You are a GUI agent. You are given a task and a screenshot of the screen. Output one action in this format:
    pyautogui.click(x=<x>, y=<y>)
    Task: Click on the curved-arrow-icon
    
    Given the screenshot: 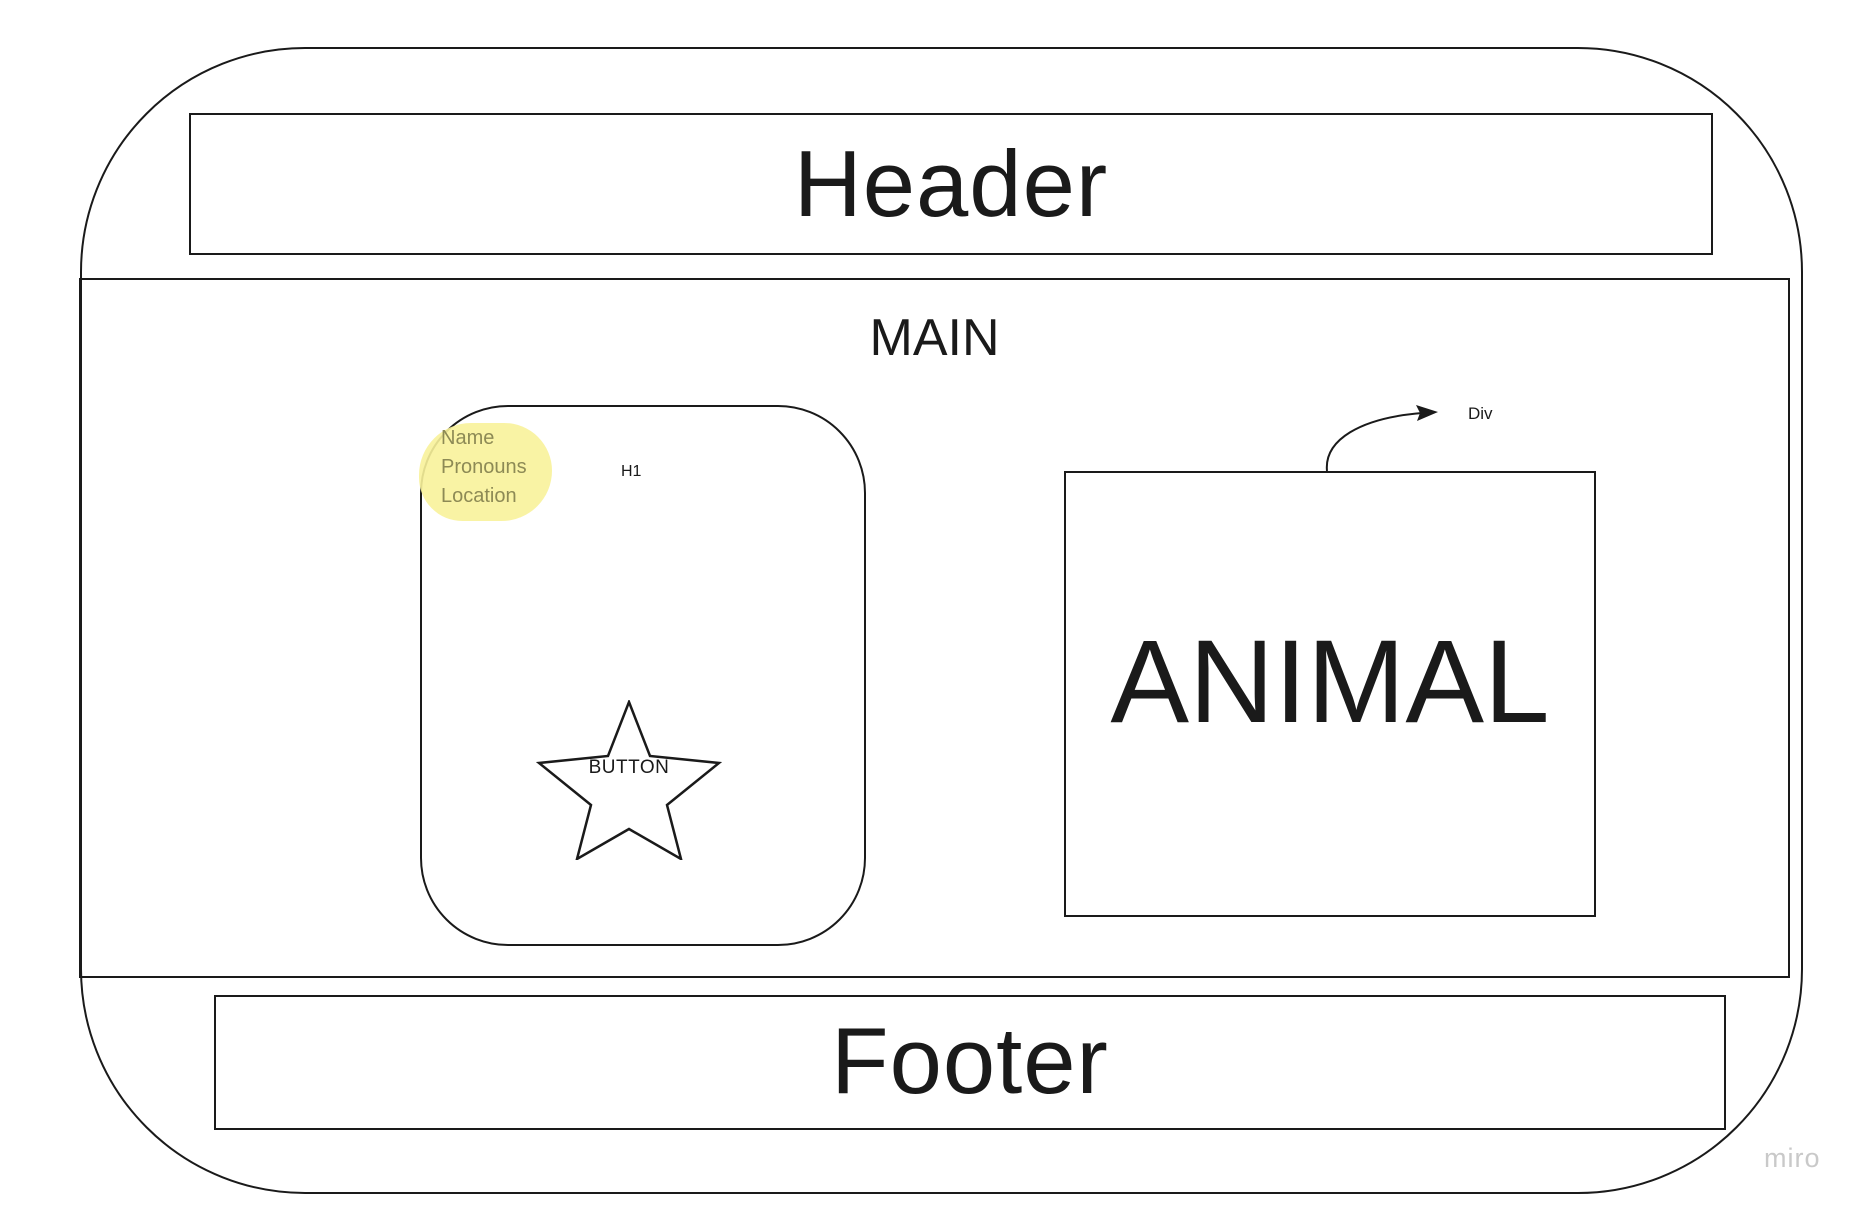 What is the action you would take?
    pyautogui.click(x=1381, y=438)
    